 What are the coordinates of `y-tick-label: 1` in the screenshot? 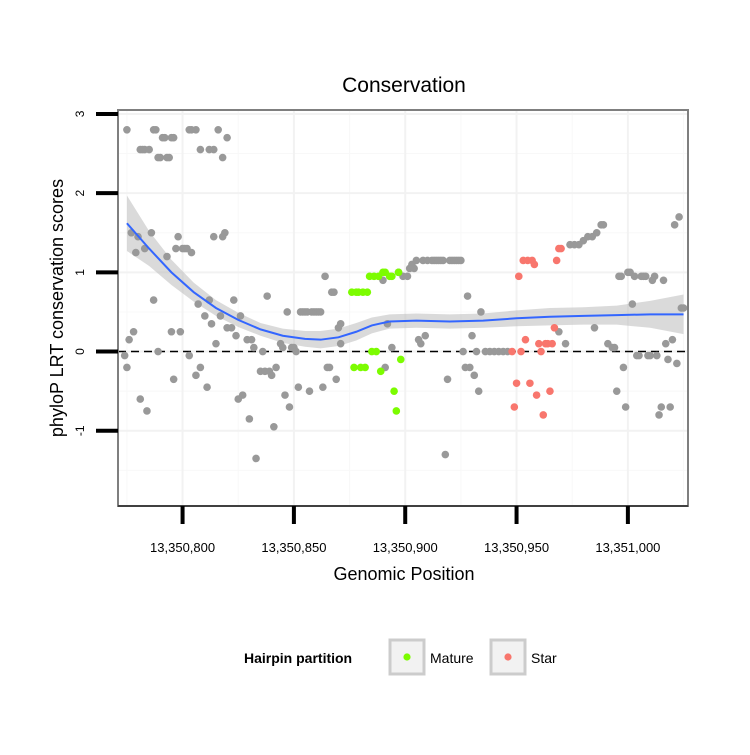 It's located at (80, 272).